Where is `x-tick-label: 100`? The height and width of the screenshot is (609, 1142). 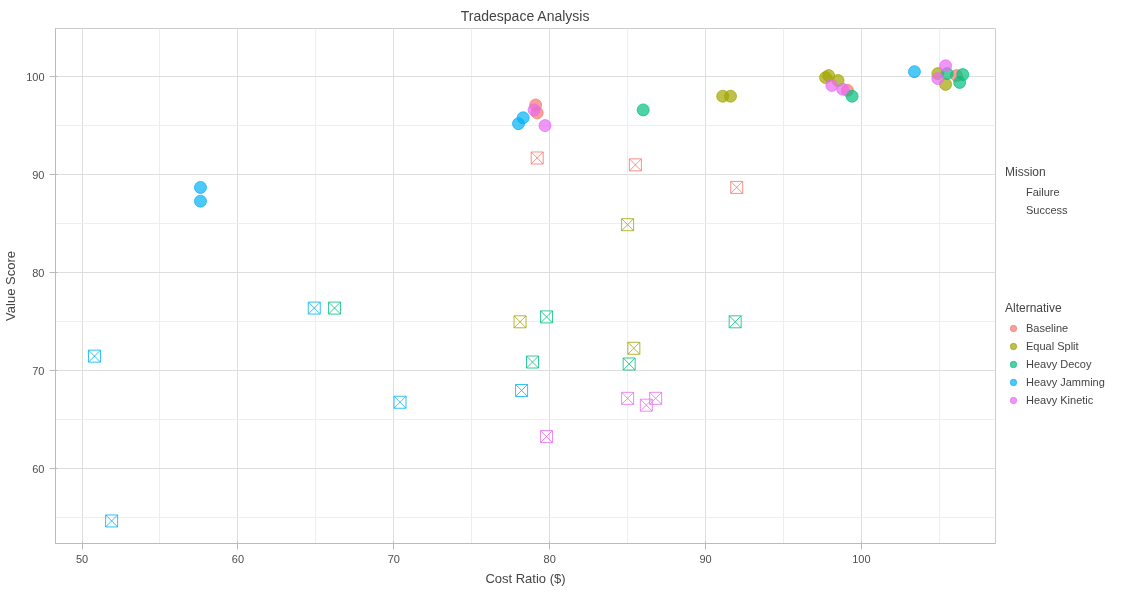 x-tick-label: 100 is located at coordinates (861, 558).